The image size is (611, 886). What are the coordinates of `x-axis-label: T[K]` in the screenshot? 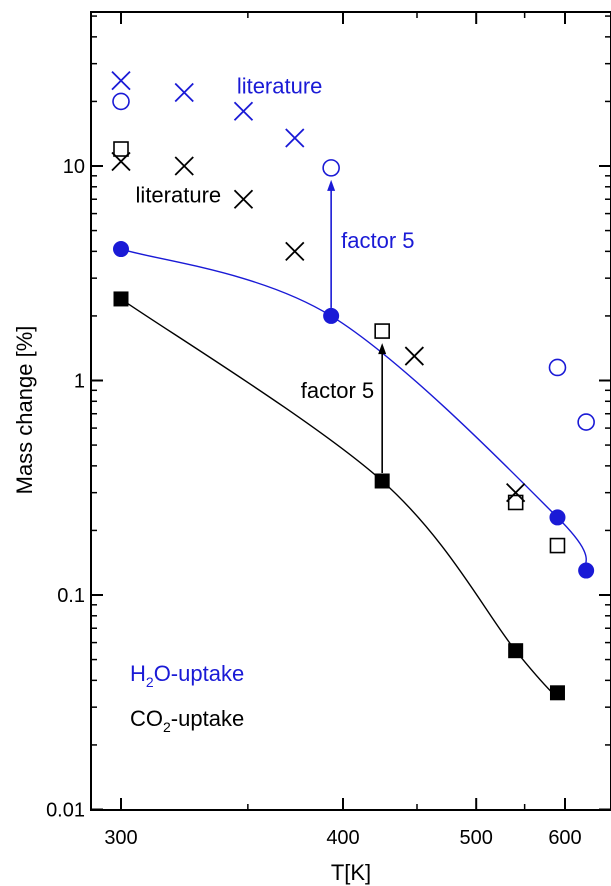 It's located at (351, 872).